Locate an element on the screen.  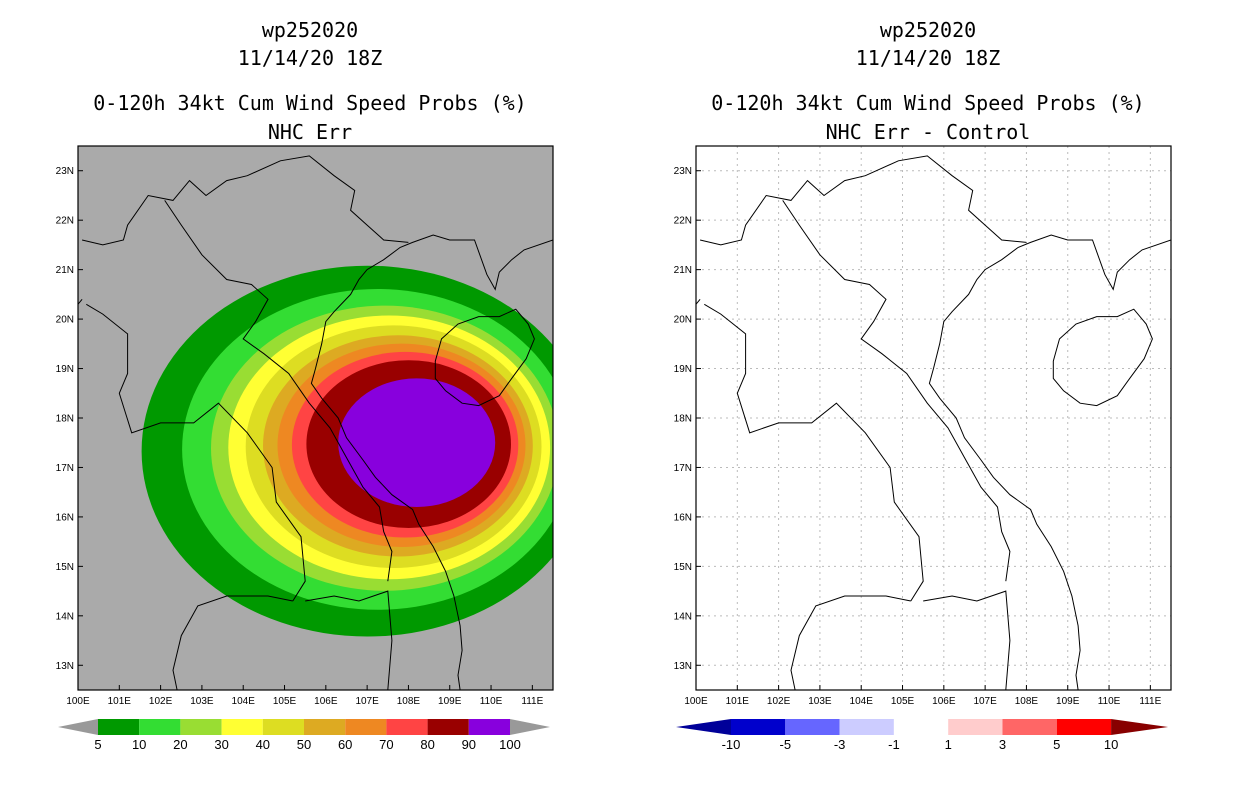
left-title-line3: 0-120h 34kt Cum Wind Speed Probs (%) is located at coordinates (310, 103).